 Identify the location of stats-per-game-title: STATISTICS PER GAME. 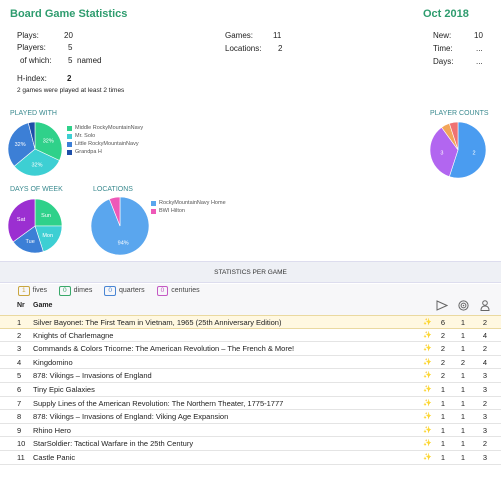
(250, 272).